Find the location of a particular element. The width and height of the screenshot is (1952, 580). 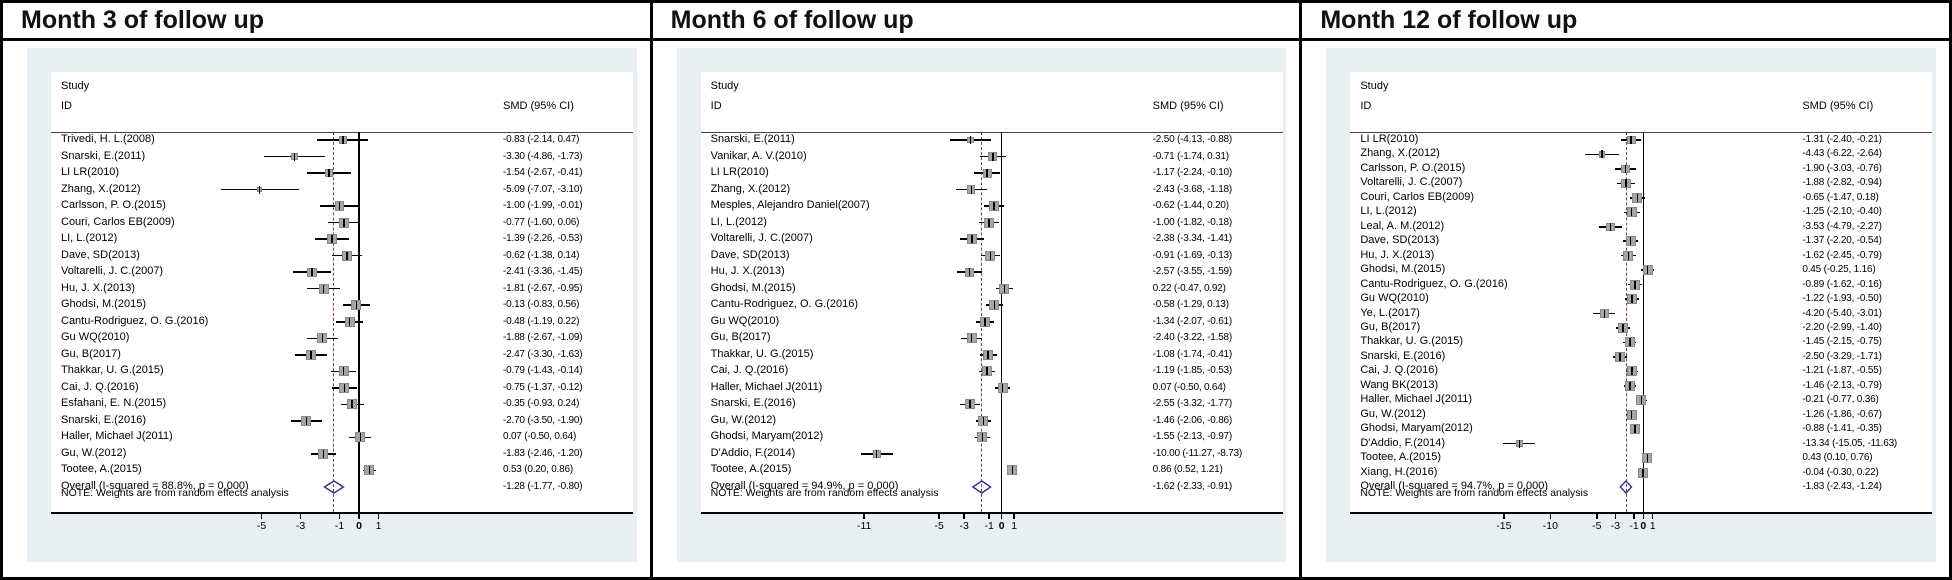

study-row-label: Cai, J. Q.(2016) is located at coordinates (100, 386).